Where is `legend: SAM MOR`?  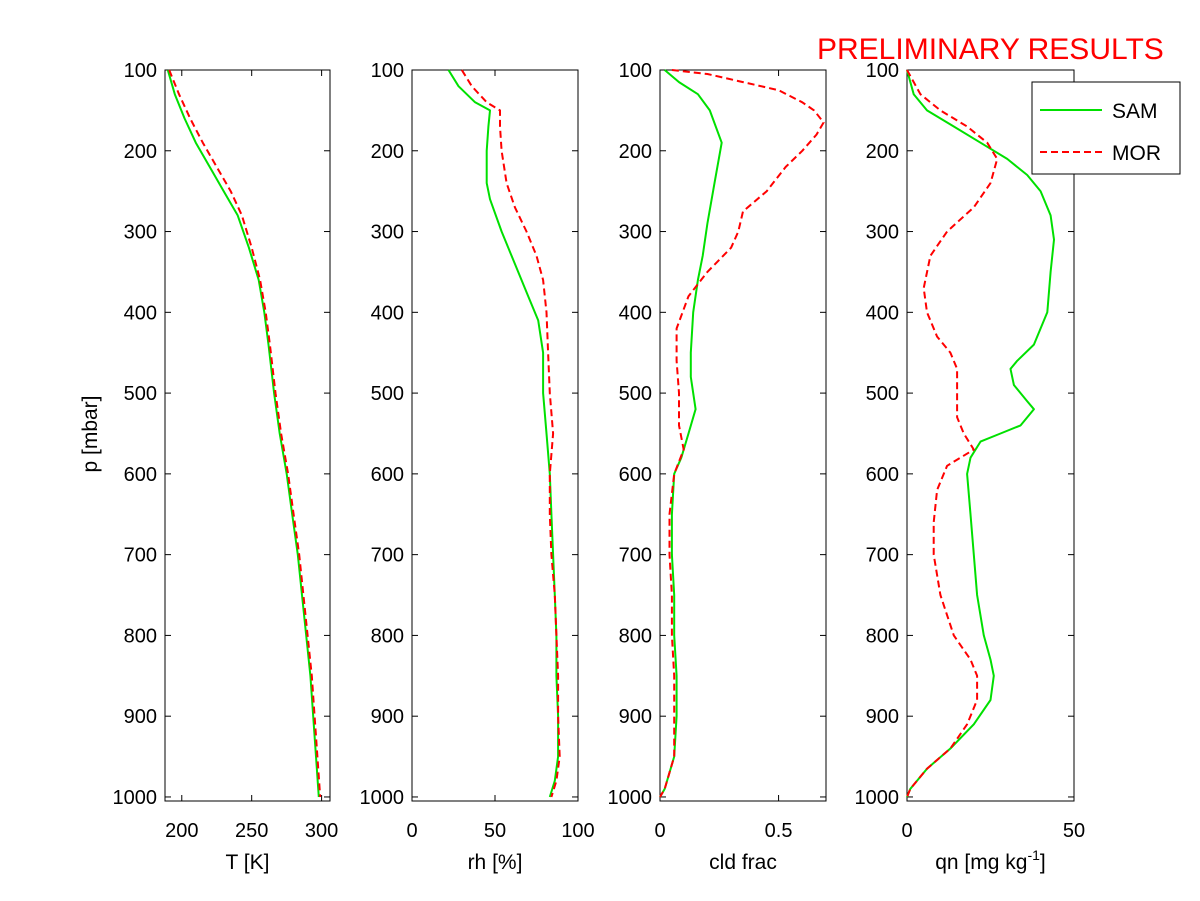 legend: SAM MOR is located at coordinates (1106, 128).